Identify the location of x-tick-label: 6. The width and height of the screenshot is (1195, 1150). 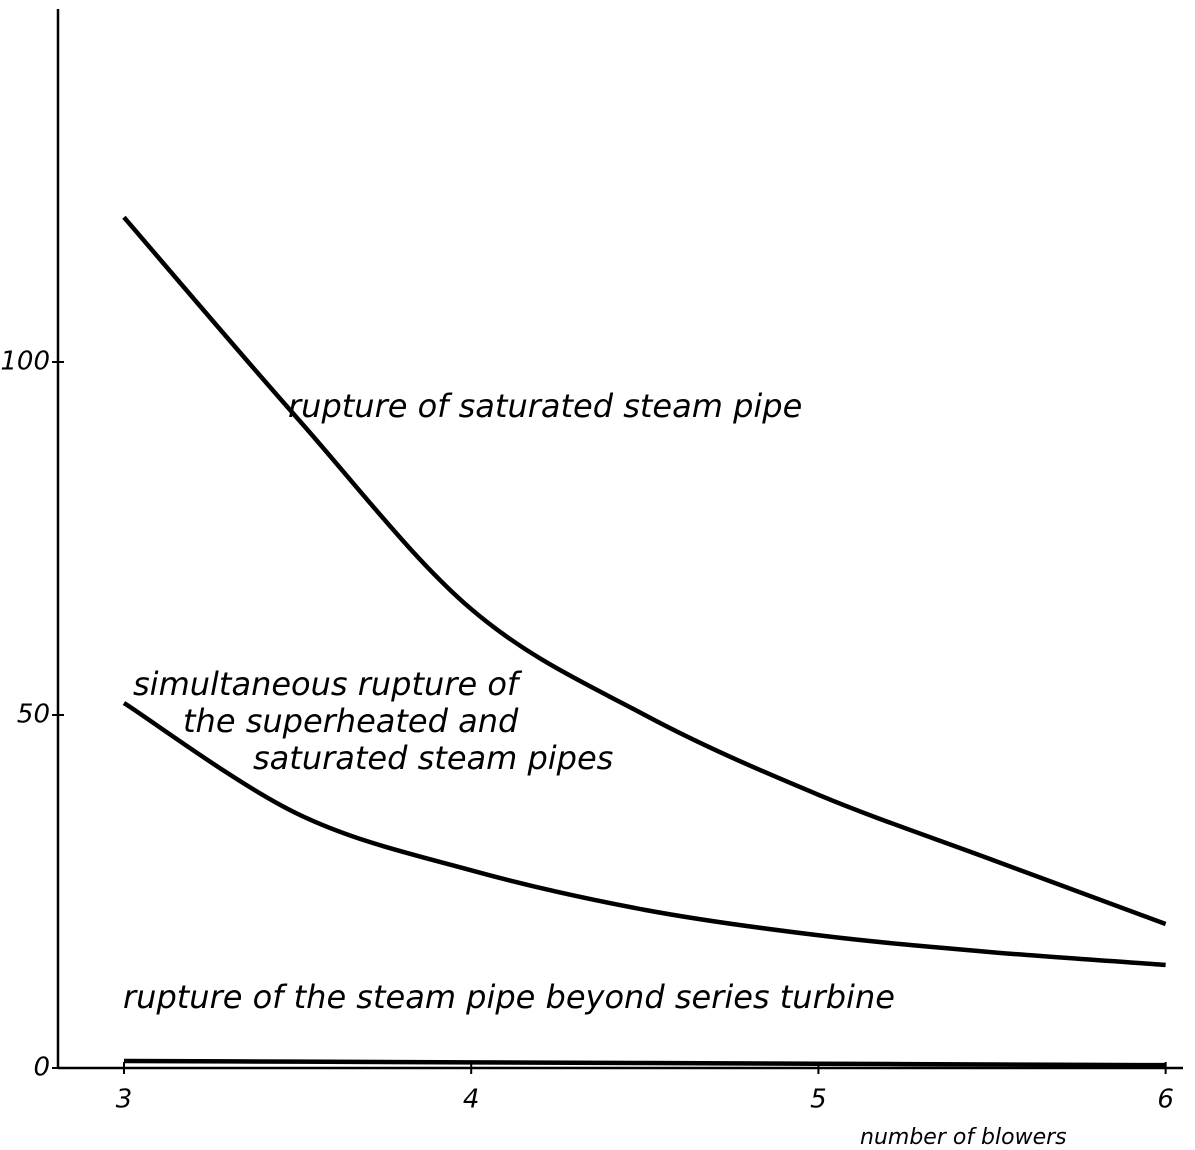
(1165, 1100).